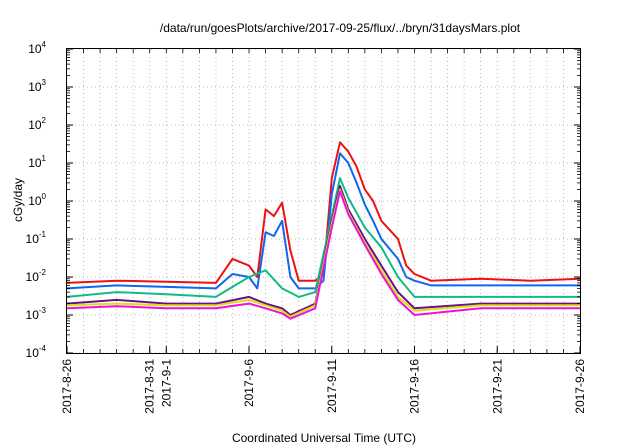 The width and height of the screenshot is (640, 448). Describe the element at coordinates (580, 386) in the screenshot. I see `x-tick-label: 2017-9-26` at that location.